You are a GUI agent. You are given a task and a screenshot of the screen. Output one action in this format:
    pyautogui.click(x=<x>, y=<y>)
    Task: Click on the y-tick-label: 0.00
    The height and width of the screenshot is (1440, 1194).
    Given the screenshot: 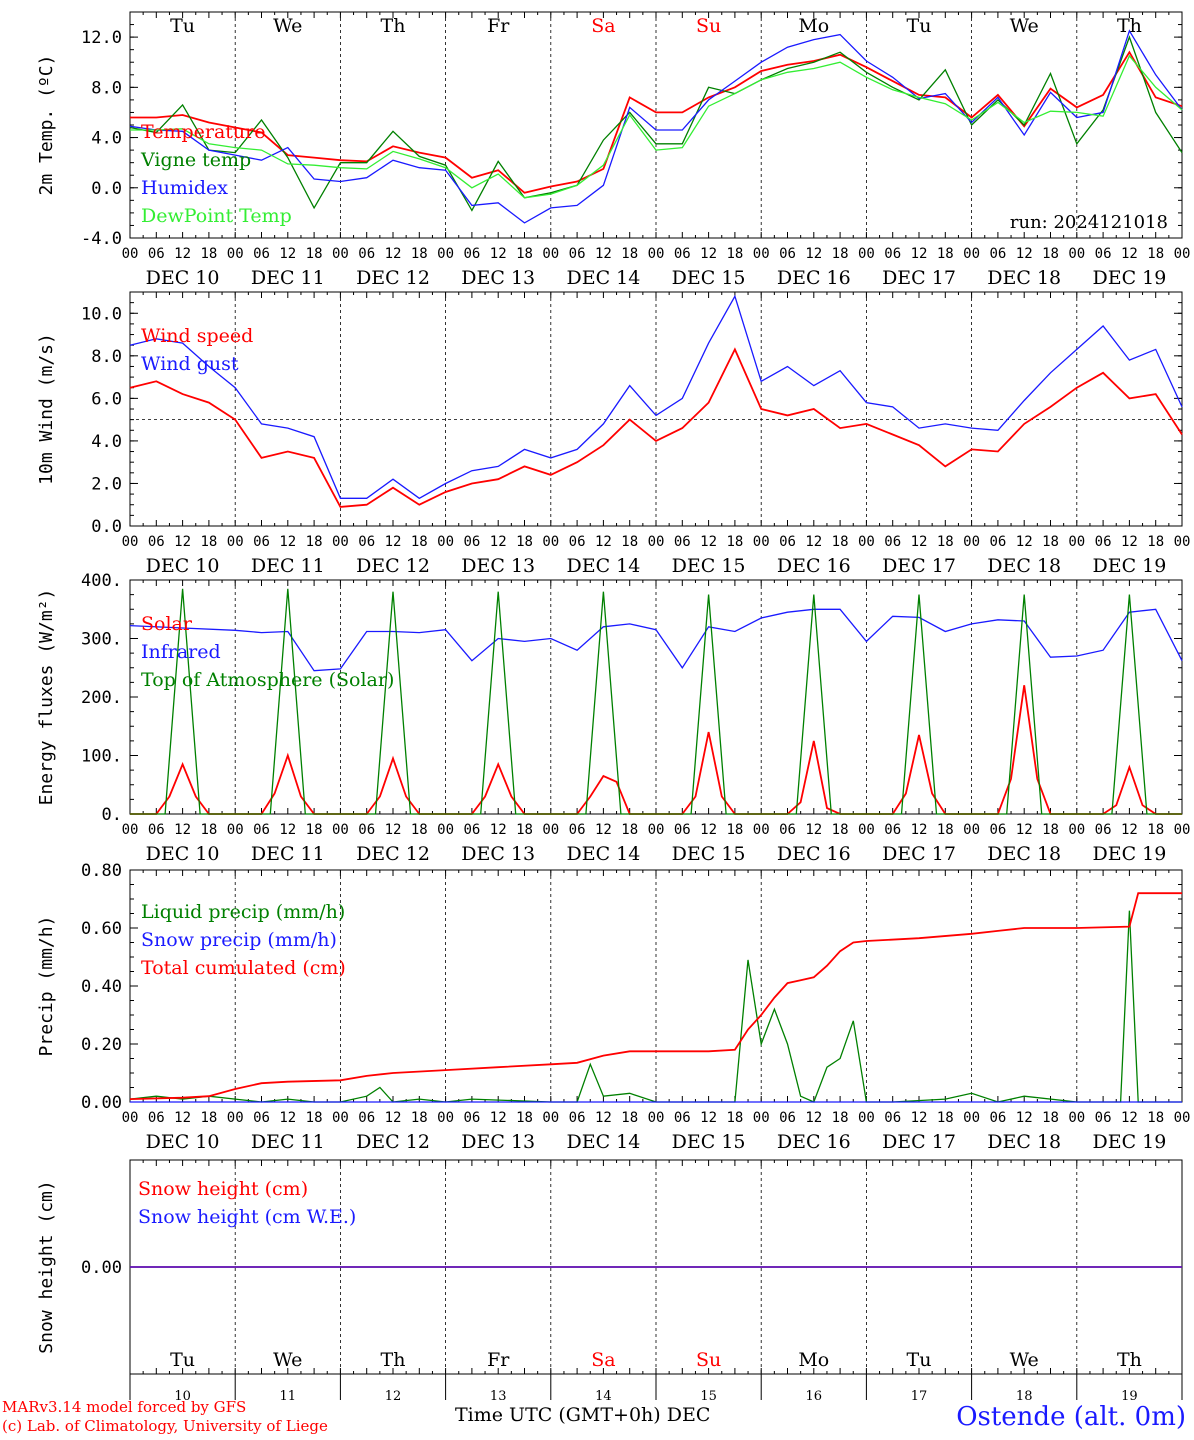 What is the action you would take?
    pyautogui.click(x=101, y=1268)
    